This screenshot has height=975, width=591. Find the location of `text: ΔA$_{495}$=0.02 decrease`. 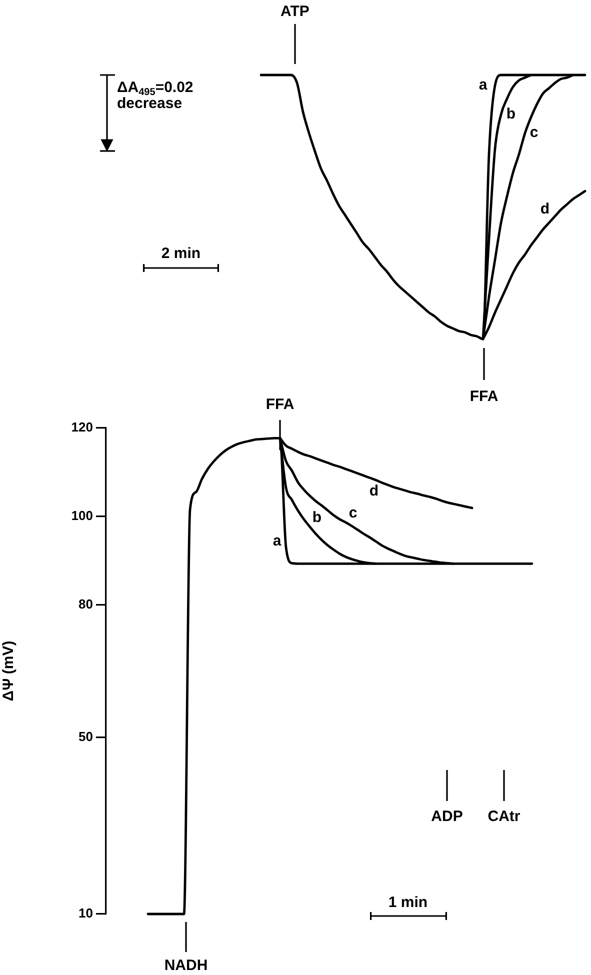

text: ΔA$_{495}$=0.02 decrease is located at coordinates (155, 95).